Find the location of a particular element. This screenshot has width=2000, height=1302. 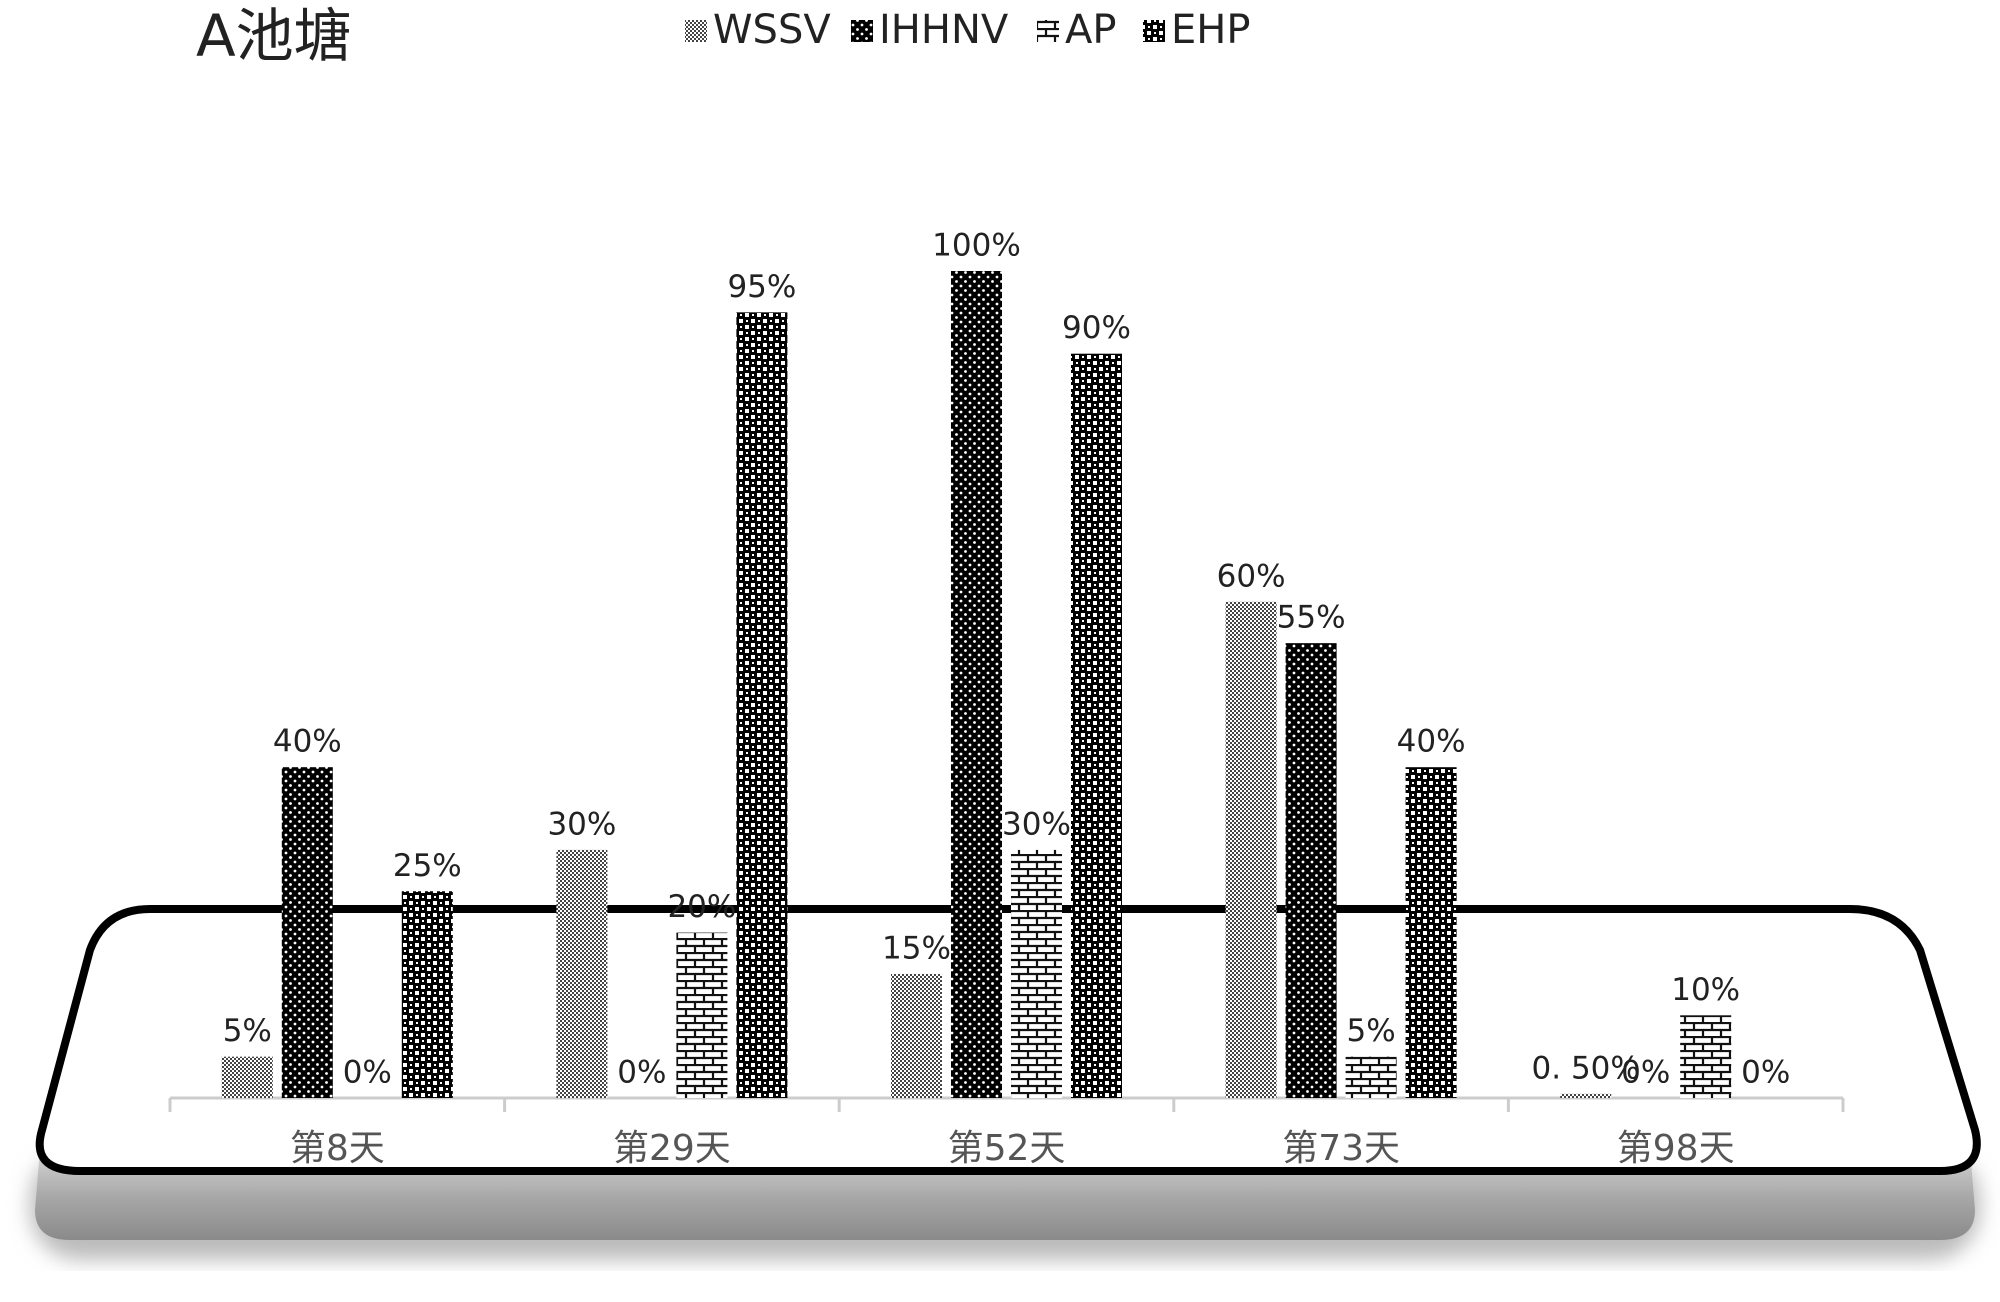

x-tick-label: 第29天 is located at coordinates (672, 1148).